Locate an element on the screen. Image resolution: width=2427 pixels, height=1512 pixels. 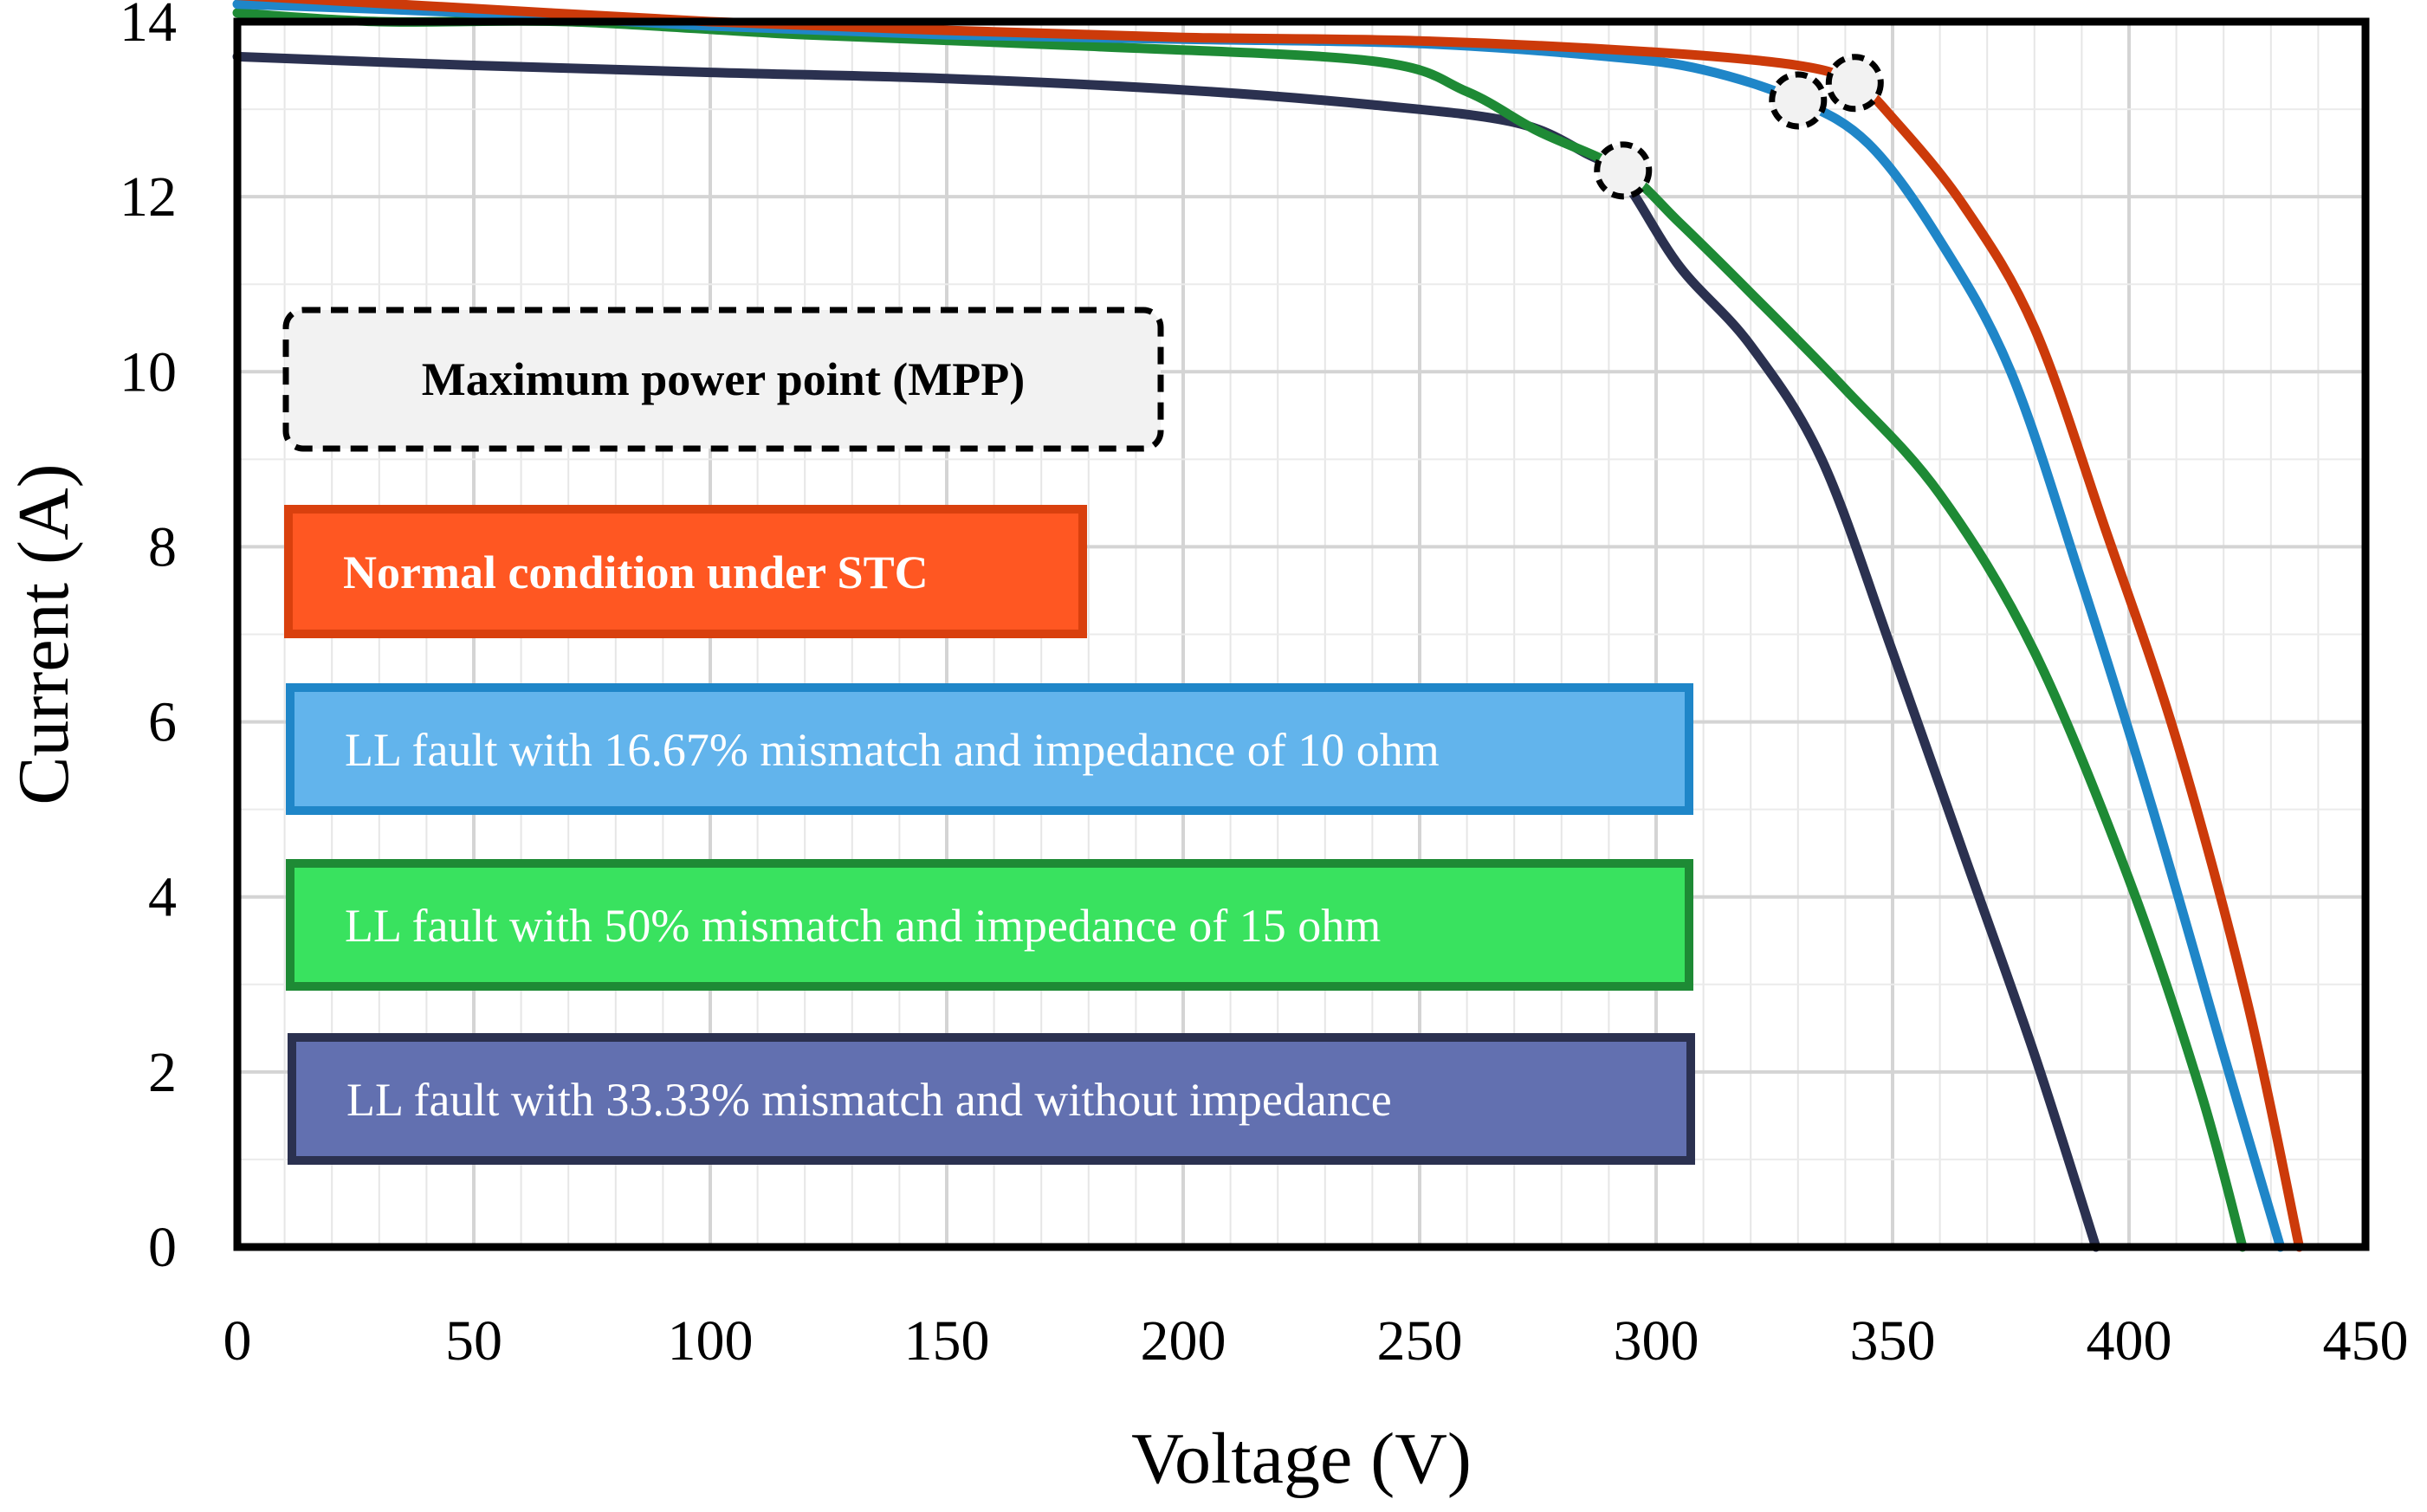
x-tick-label: 350 is located at coordinates (1893, 1341).